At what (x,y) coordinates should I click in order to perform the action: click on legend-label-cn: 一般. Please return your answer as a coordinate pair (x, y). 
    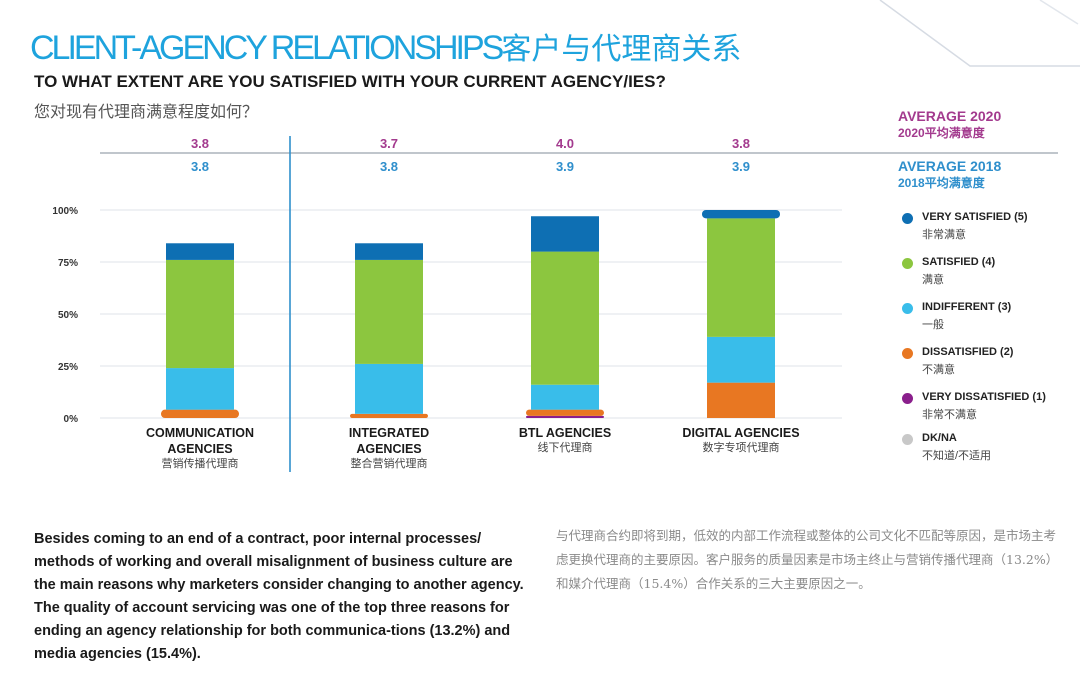
    Looking at the image, I should click on (933, 325).